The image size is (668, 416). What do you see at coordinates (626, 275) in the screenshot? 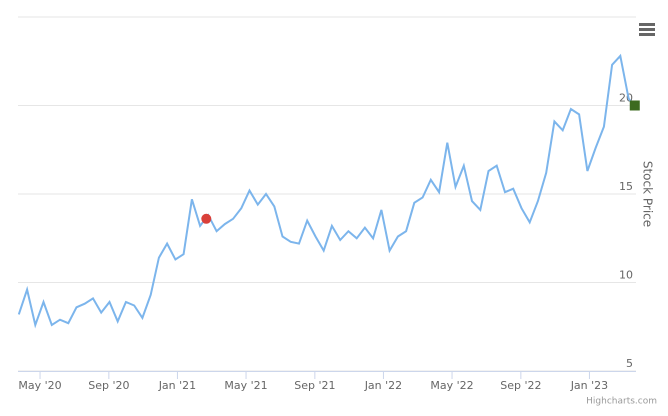
I see `y-tick-label: 10` at bounding box center [626, 275].